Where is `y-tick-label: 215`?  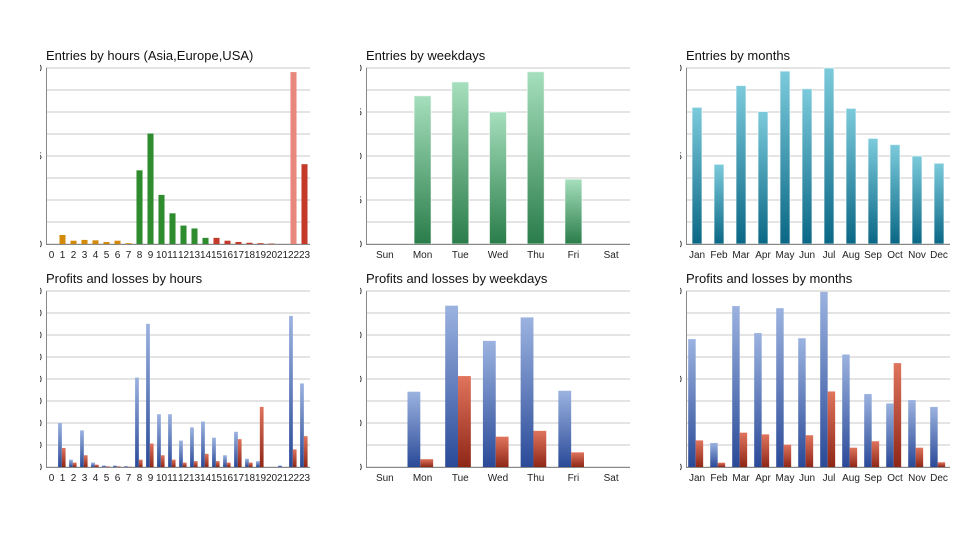
y-tick-label: 215 is located at coordinates (41, 157).